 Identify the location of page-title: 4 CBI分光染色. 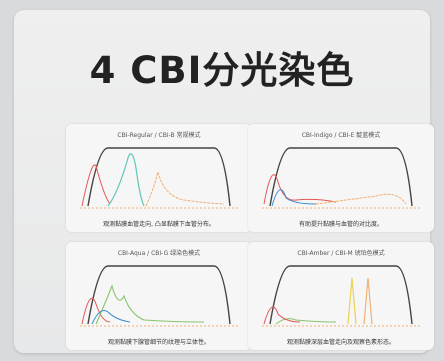
(222, 70).